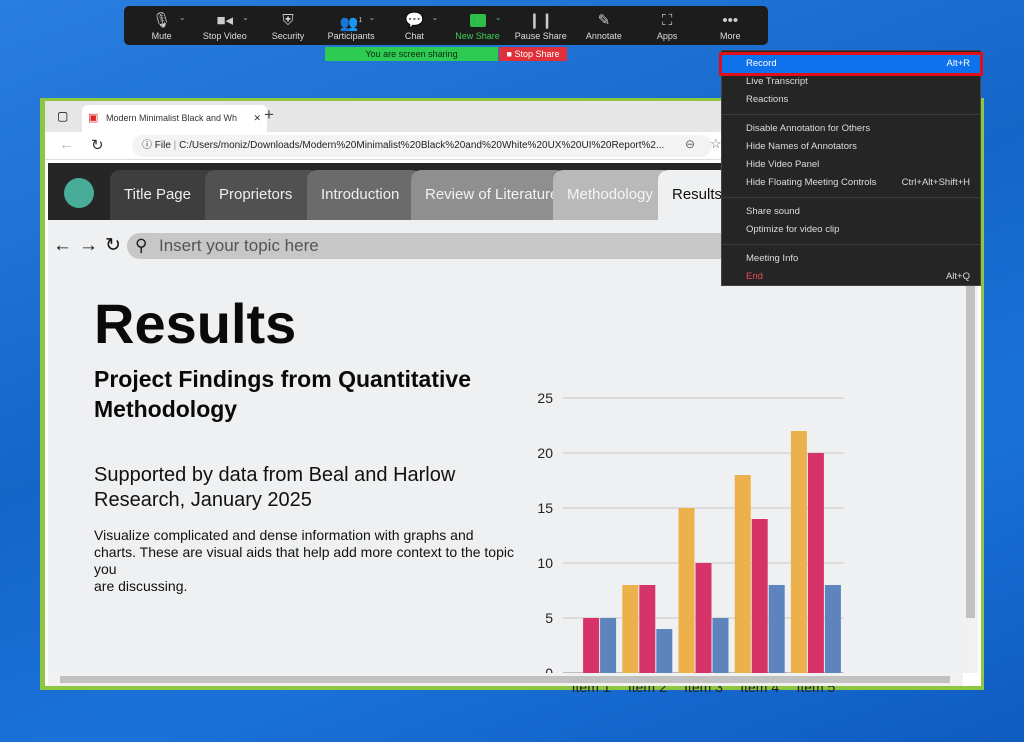 The width and height of the screenshot is (1024, 742). I want to click on menu-end: End Alt+Q, so click(858, 276).